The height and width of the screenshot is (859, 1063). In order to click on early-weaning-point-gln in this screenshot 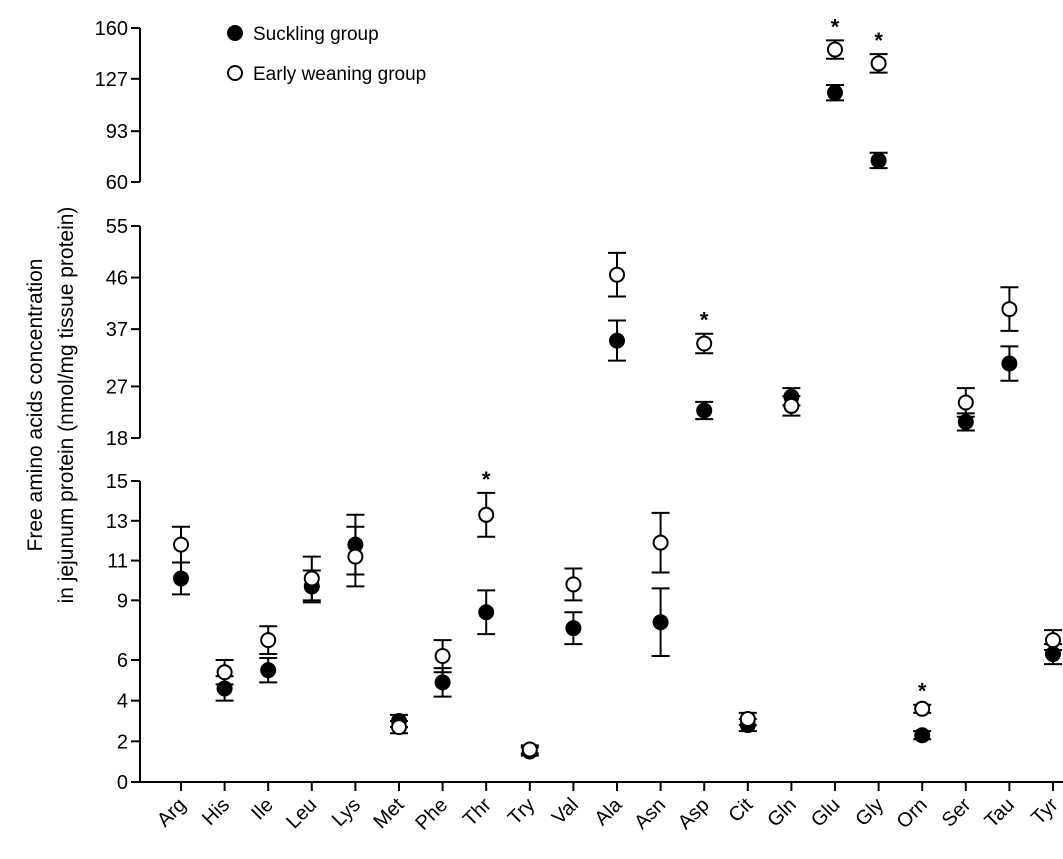, I will do `click(791, 406)`.